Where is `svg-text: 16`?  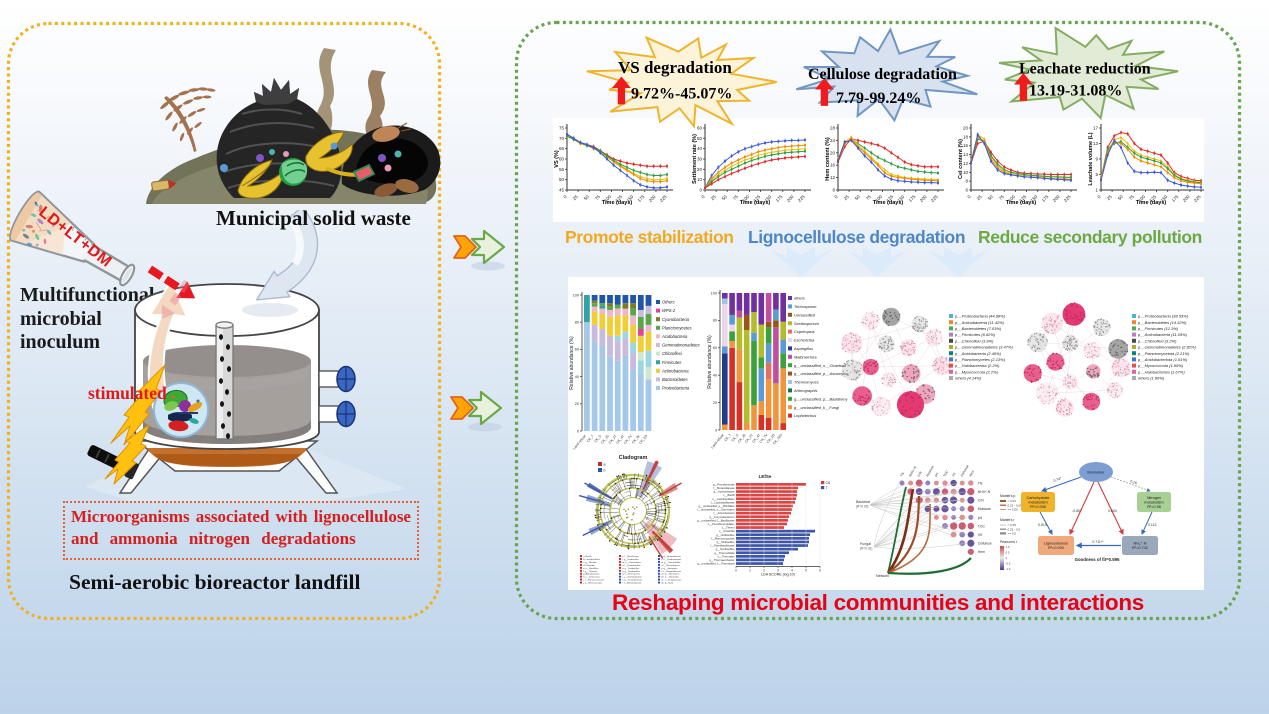
svg-text: 16 is located at coordinates (966, 145).